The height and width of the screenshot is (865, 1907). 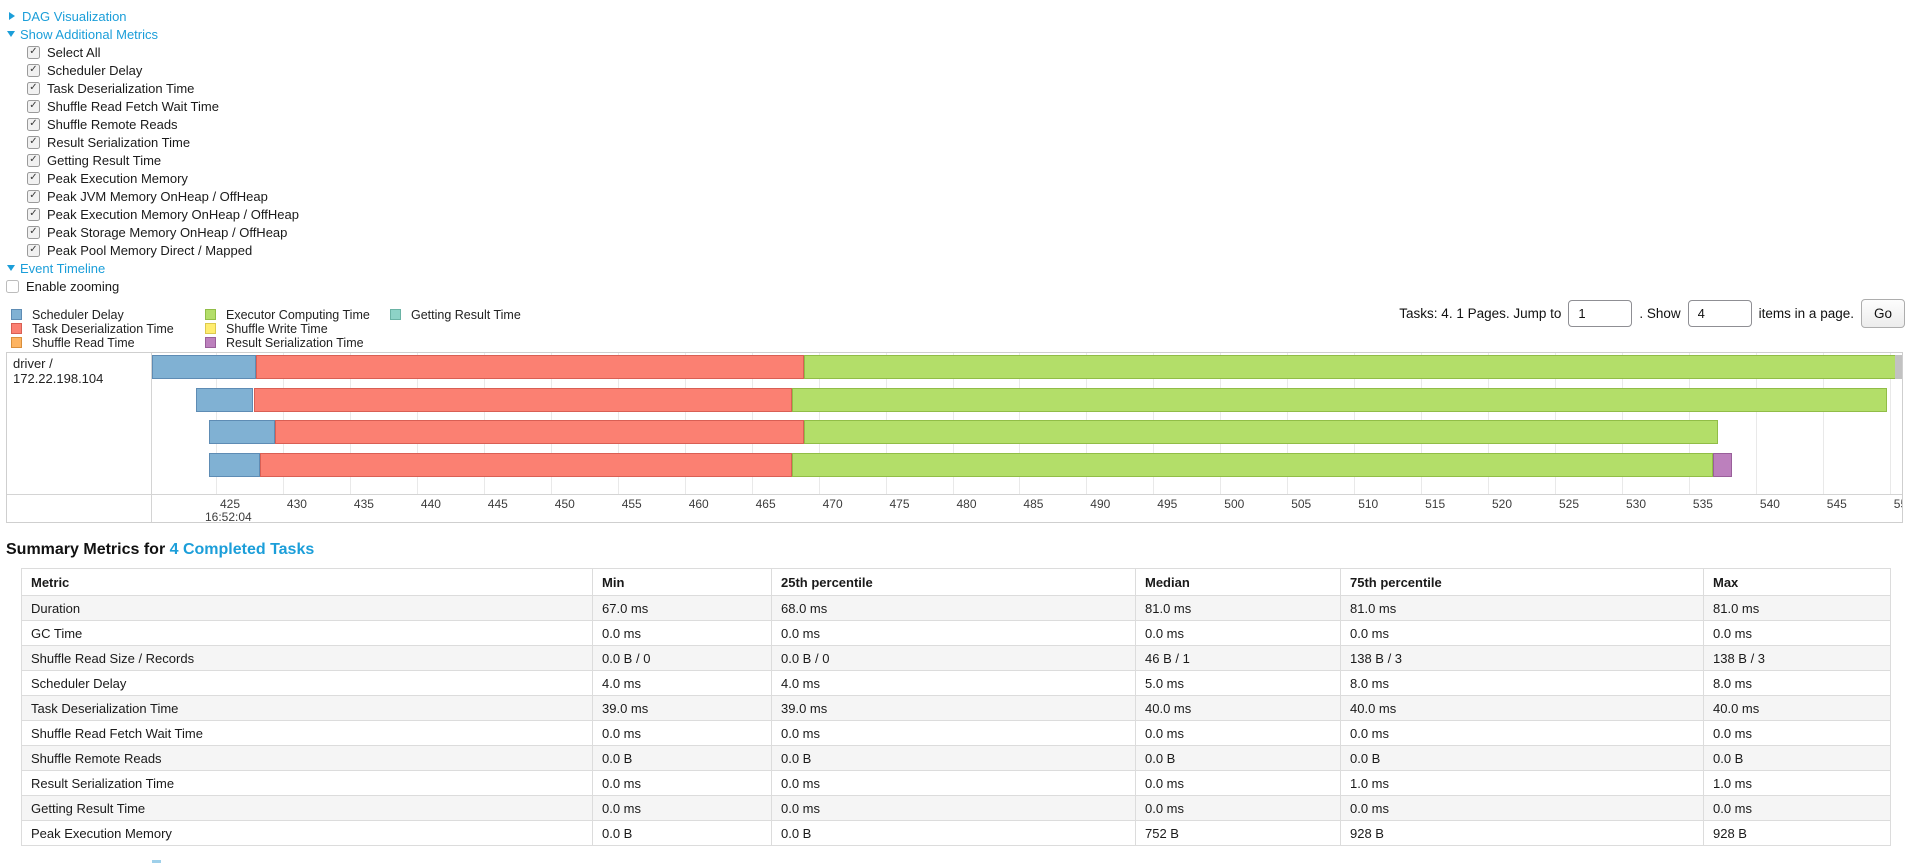 What do you see at coordinates (277, 328) in the screenshot?
I see `legend-label: Shuffle Write Time` at bounding box center [277, 328].